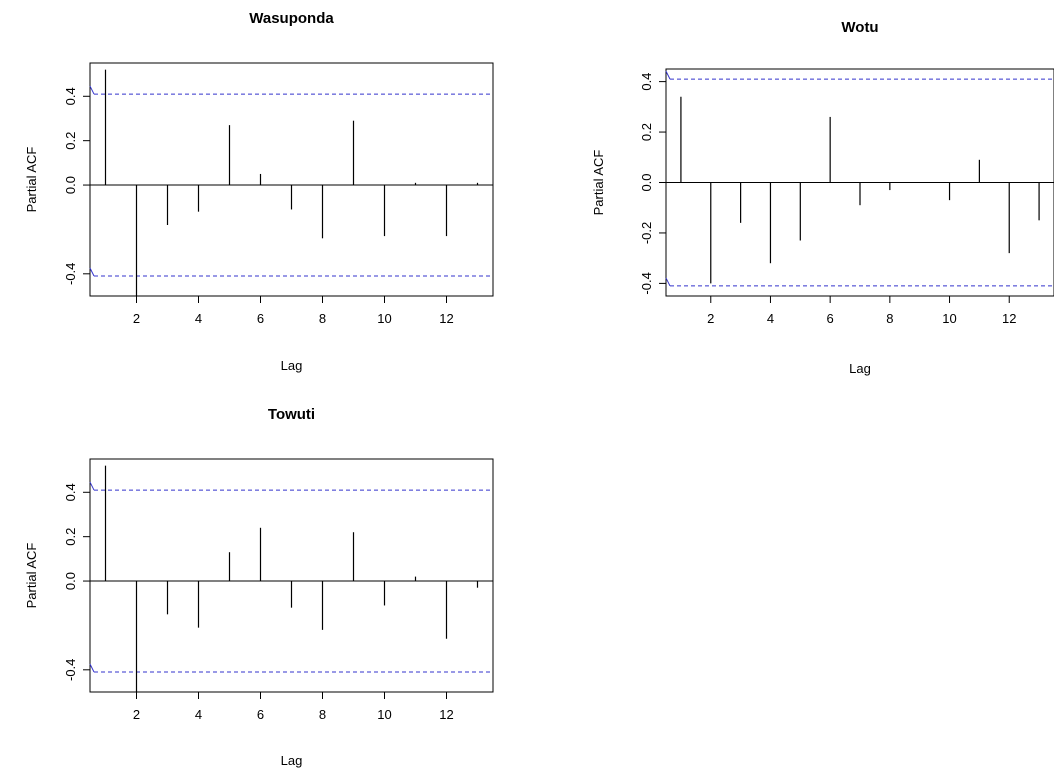 This screenshot has height=776, width=1054. Describe the element at coordinates (646, 233) in the screenshot. I see `y-tick-label: -0.2` at that location.